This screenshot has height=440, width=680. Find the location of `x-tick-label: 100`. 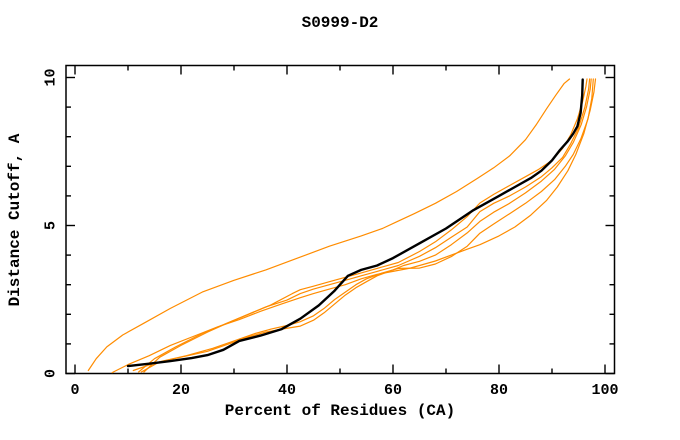

x-tick-label: 100 is located at coordinates (604, 390).